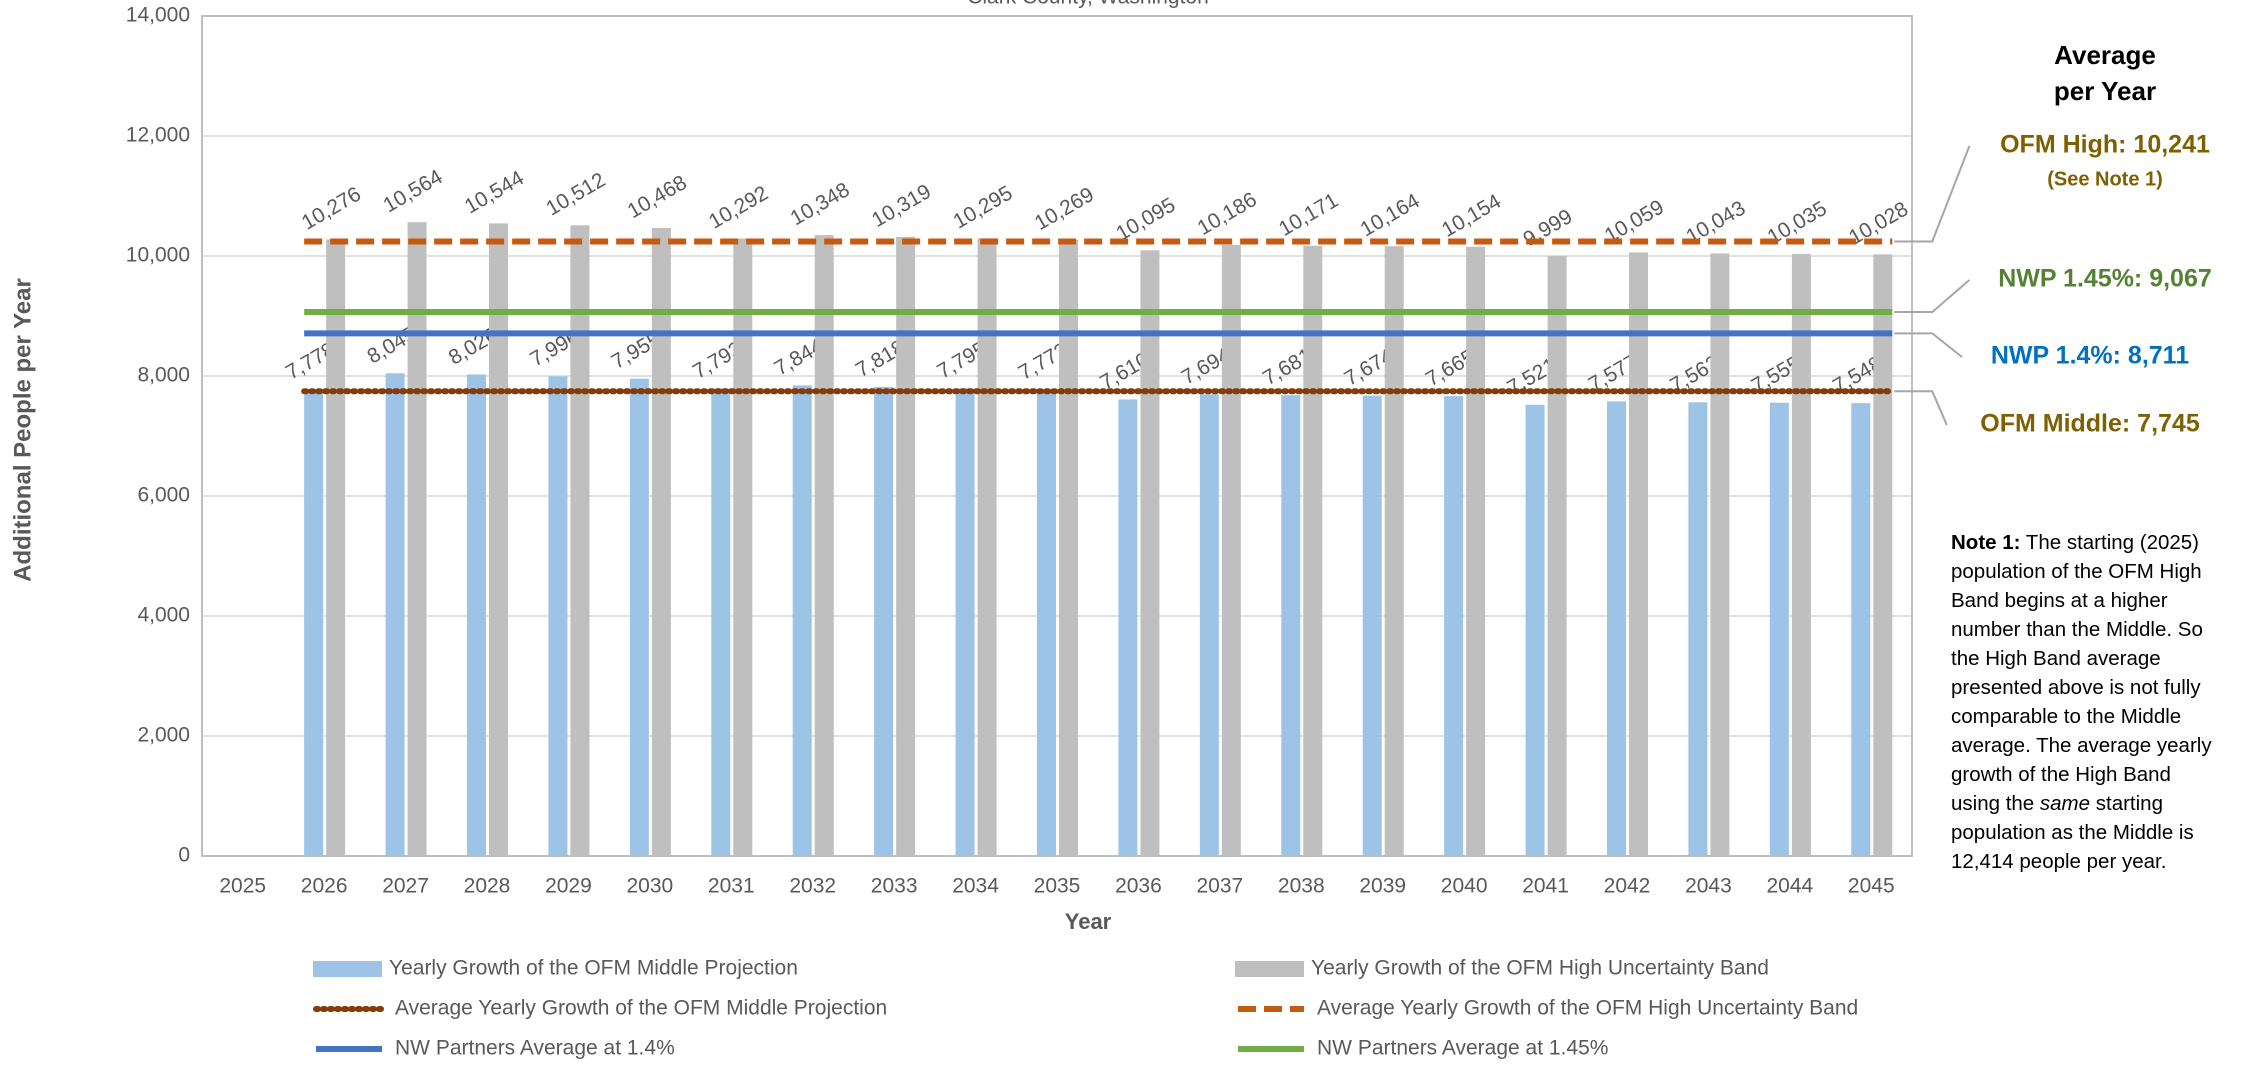 The width and height of the screenshot is (2251, 1066). I want to click on x-tick-label: 2028, so click(487, 886).